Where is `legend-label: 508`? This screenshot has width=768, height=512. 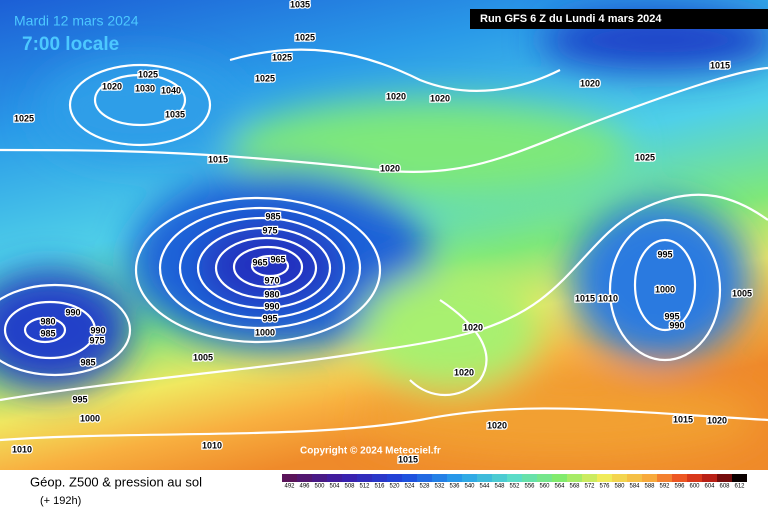 legend-label: 508 is located at coordinates (349, 487).